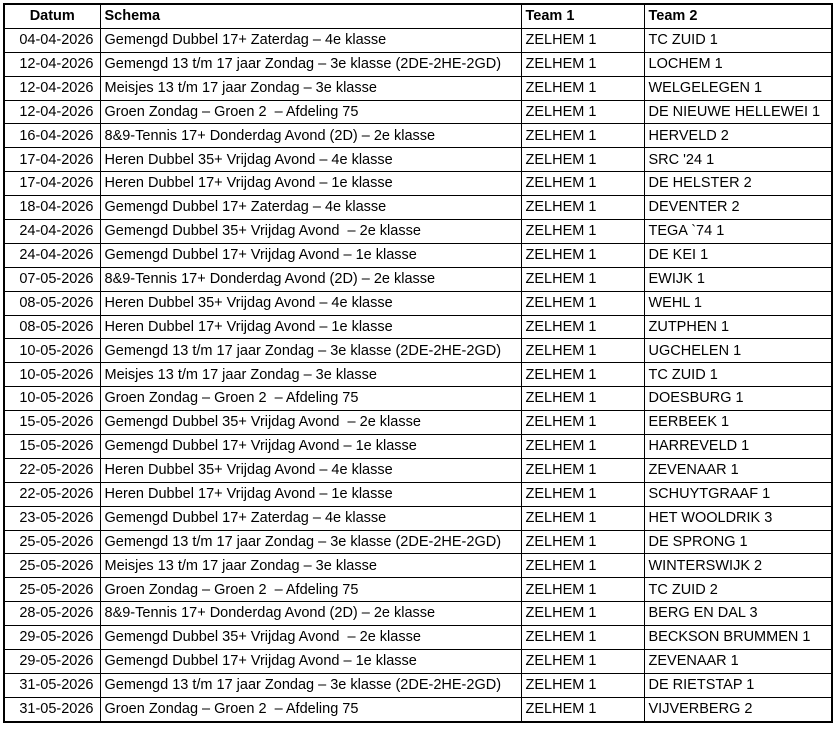 The width and height of the screenshot is (835, 741). What do you see at coordinates (738, 351) in the screenshot?
I see `cell-team2: UGCHELEN 1` at bounding box center [738, 351].